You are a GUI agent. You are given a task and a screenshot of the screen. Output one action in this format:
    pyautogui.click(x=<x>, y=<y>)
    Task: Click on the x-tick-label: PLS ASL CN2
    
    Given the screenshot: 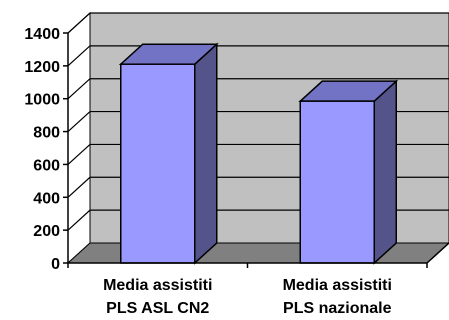 What is the action you would take?
    pyautogui.click(x=157, y=308)
    